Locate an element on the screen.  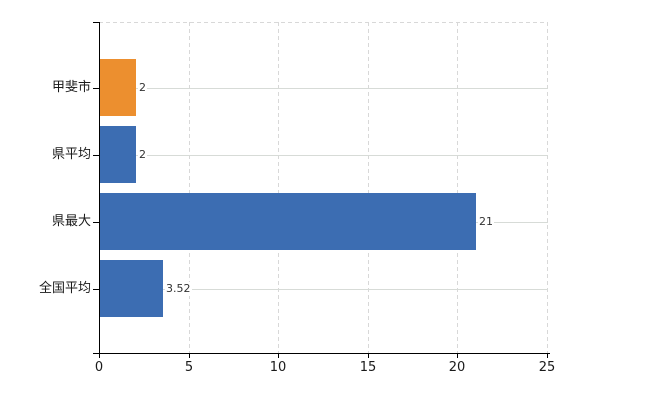
x-tick-label: 25 is located at coordinates (547, 367).